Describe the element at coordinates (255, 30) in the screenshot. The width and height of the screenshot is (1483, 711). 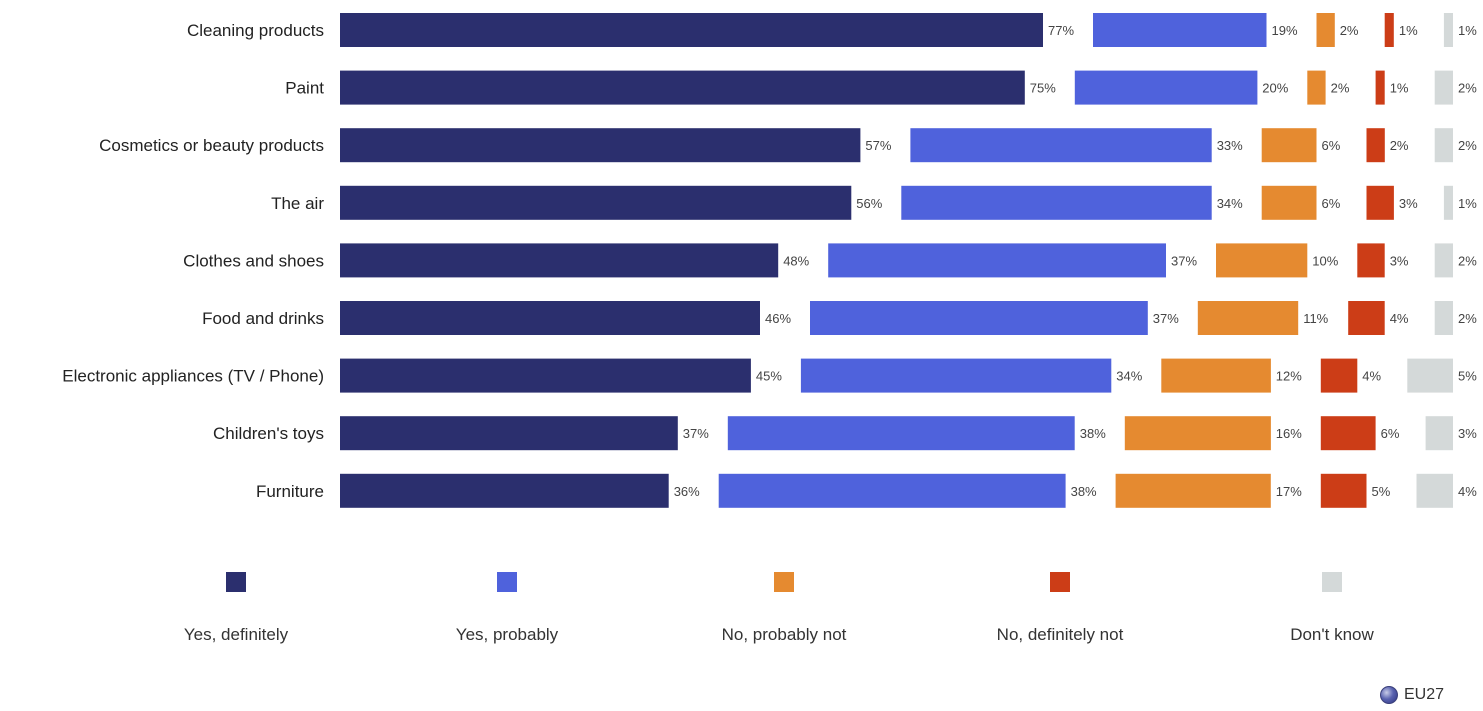
I see `category-label: Cleaning products` at that location.